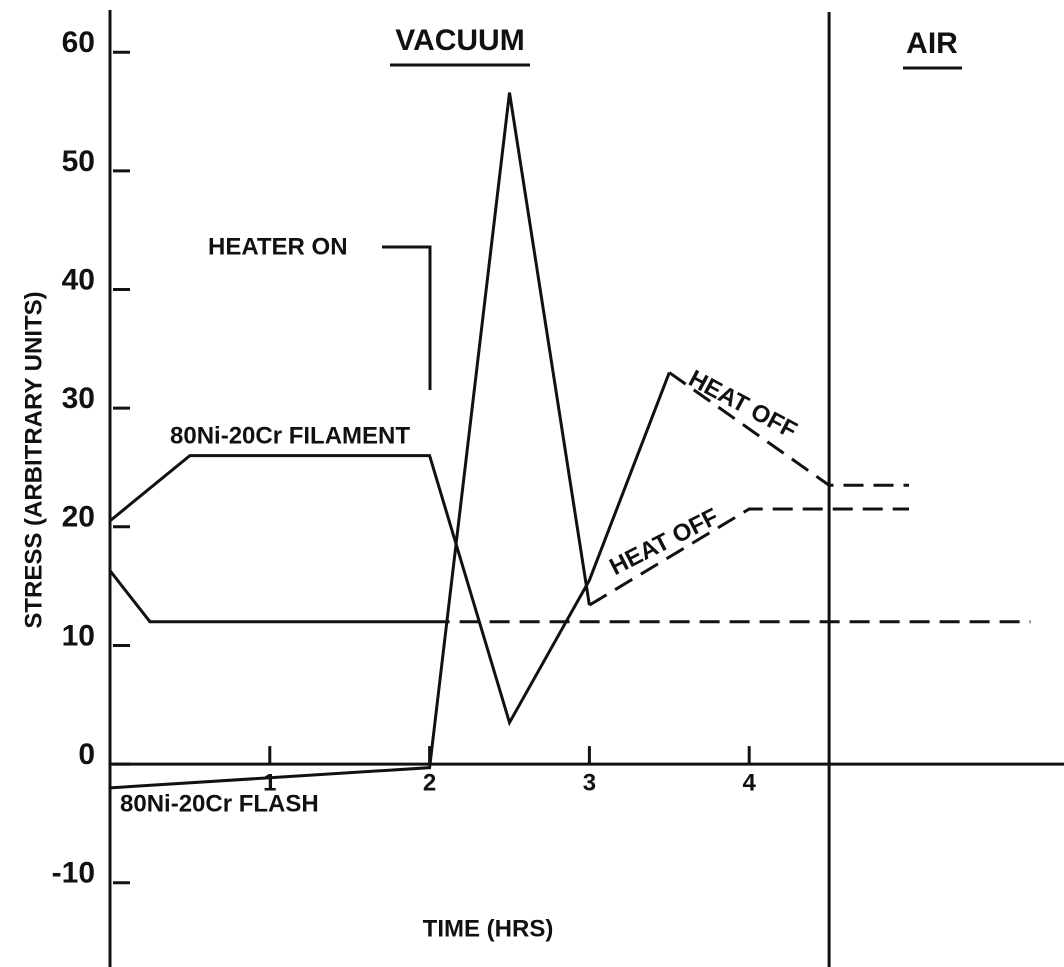  I want to click on x-axis-label: TIME (HRS), so click(488, 928).